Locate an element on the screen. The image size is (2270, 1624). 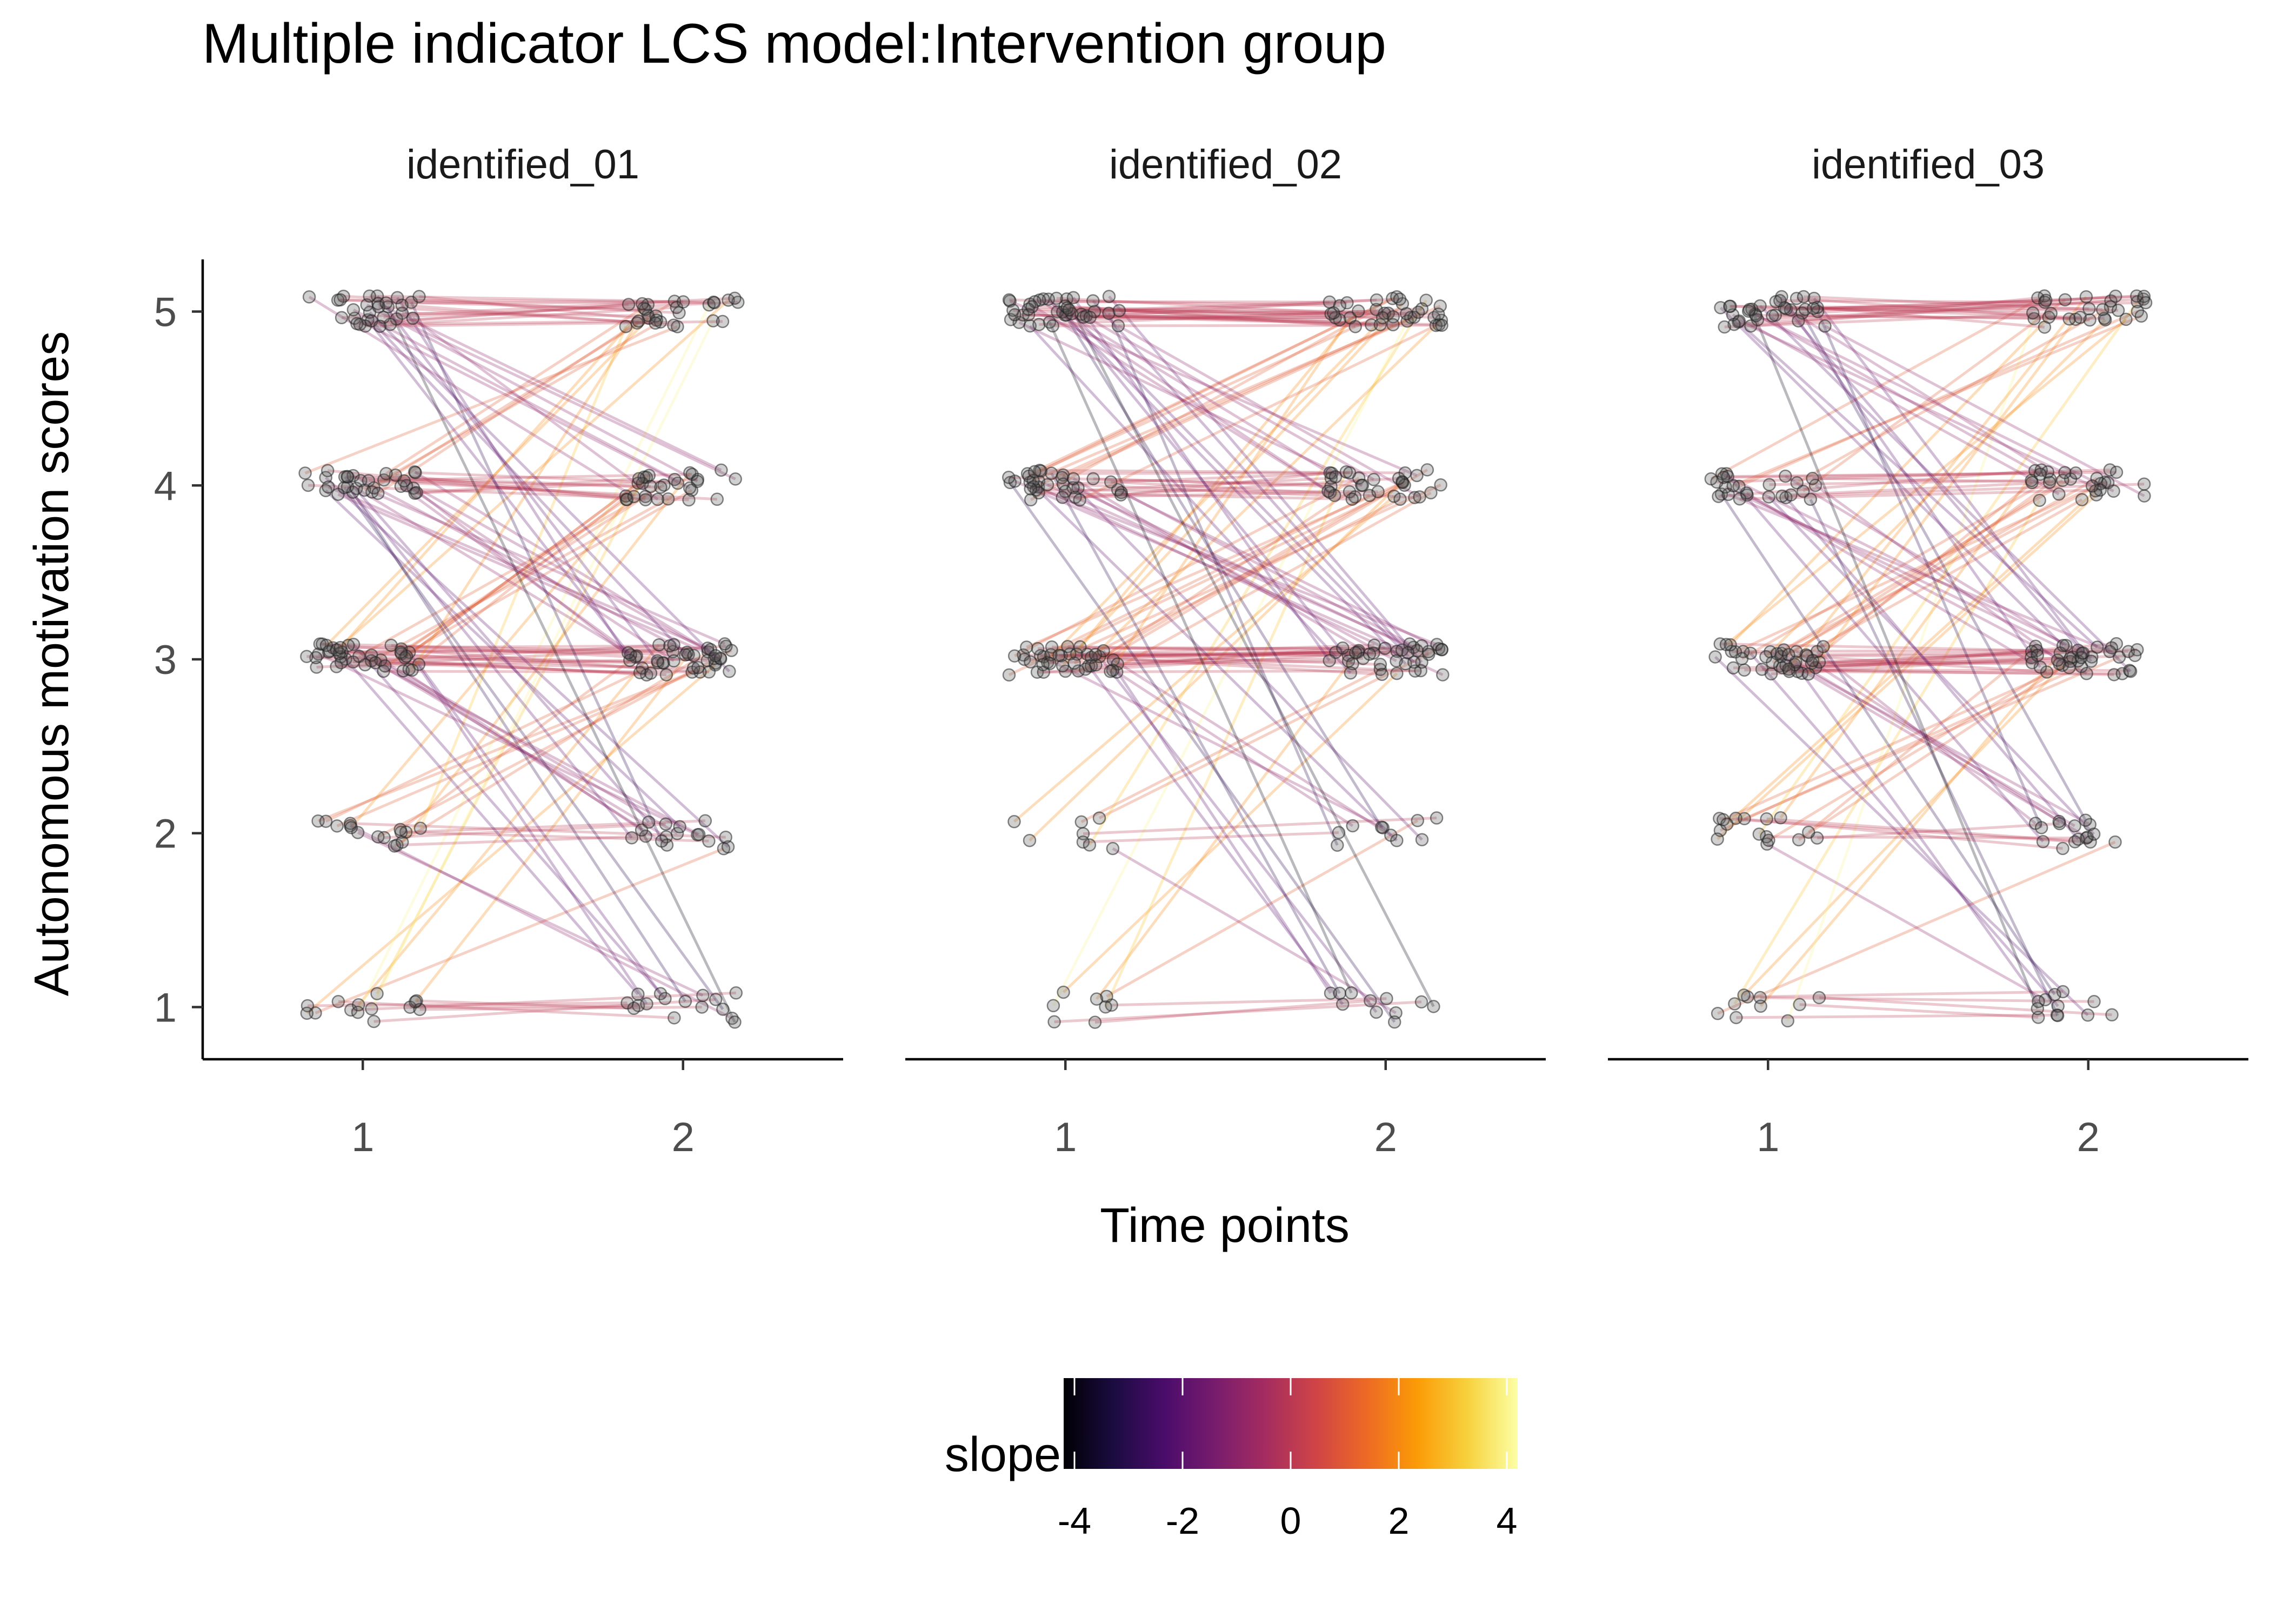
x-tick-label: 1 is located at coordinates (1065, 1137).